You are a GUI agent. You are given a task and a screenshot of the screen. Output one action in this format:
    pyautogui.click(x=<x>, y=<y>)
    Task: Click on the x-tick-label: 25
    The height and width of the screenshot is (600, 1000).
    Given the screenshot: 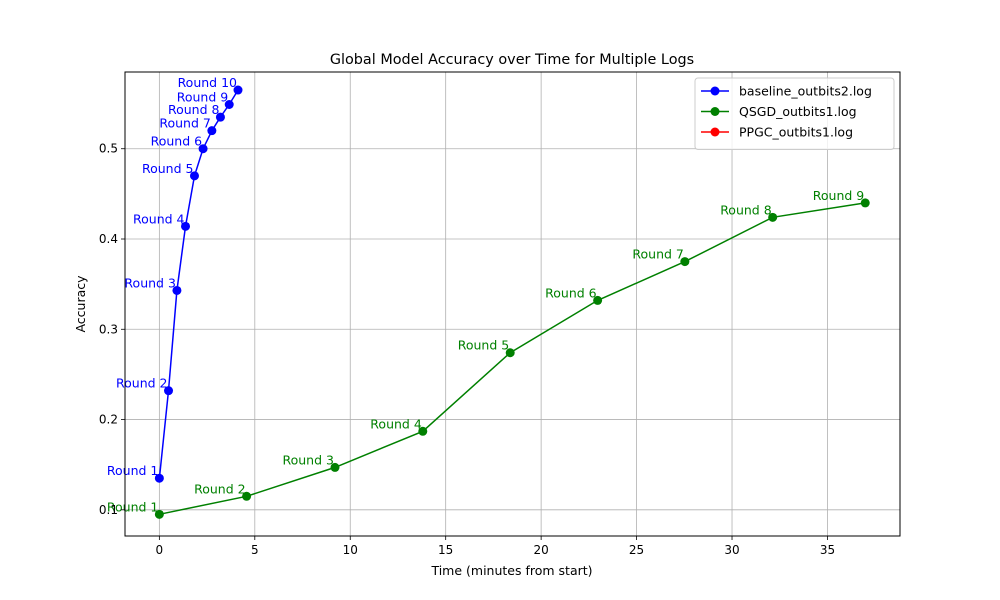 What is the action you would take?
    pyautogui.click(x=636, y=550)
    